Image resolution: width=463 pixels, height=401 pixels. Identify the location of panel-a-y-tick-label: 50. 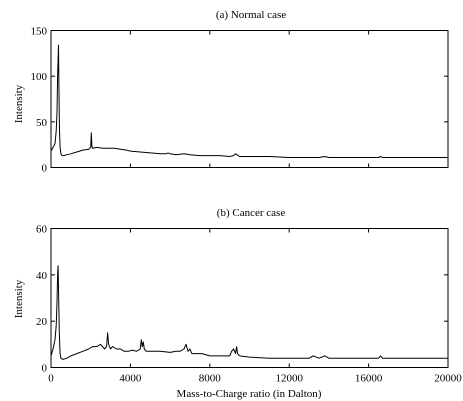
(42, 123).